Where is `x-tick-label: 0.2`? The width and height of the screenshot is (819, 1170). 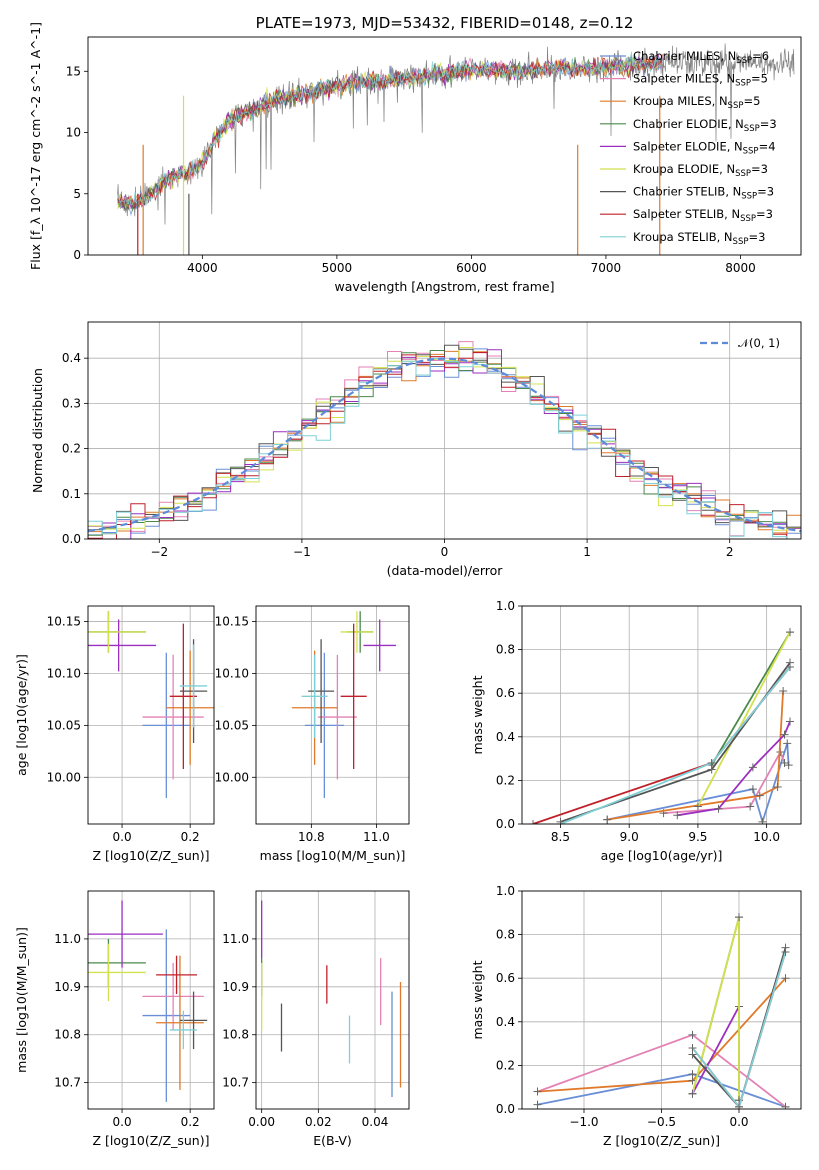
x-tick-label: 0.2 is located at coordinates (190, 1122).